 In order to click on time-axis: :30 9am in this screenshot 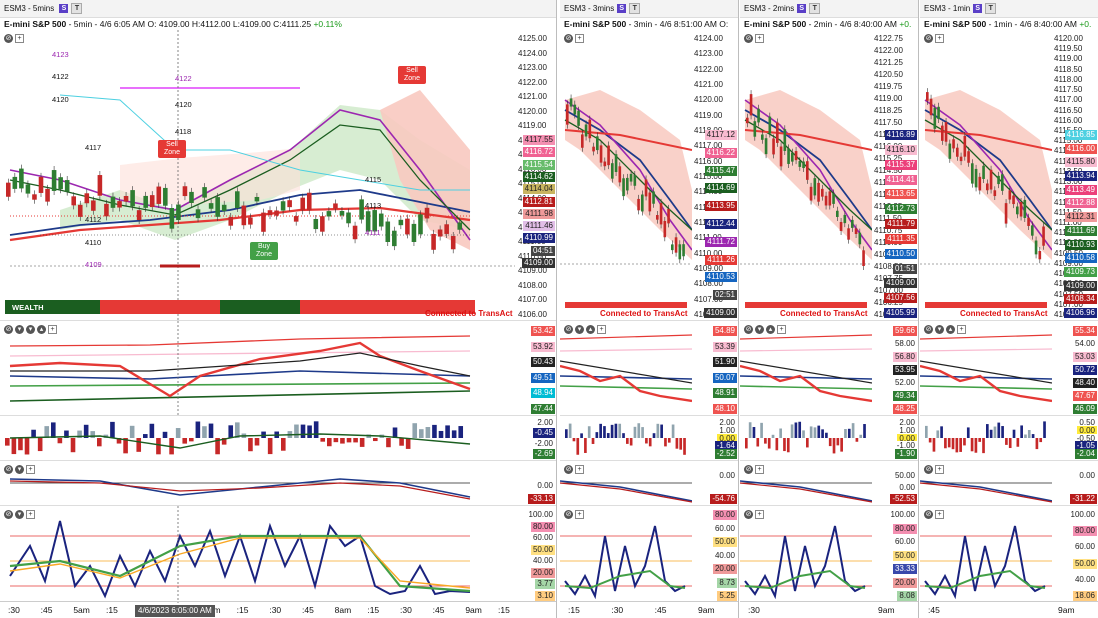, I will do `click(829, 609)`.